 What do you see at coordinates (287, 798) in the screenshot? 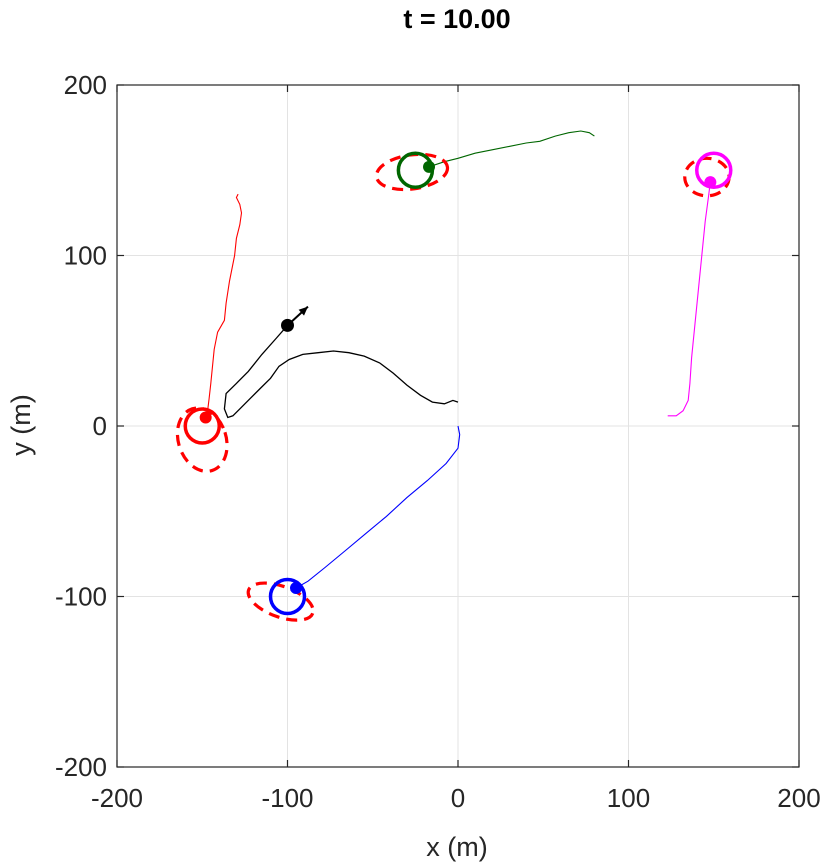
I see `x-tick-label: -100` at bounding box center [287, 798].